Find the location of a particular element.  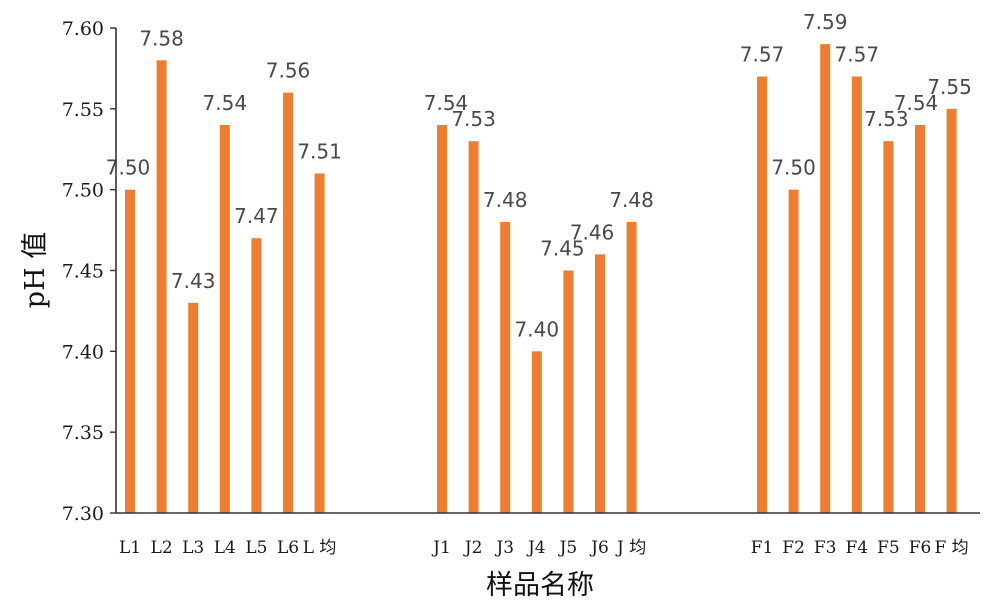

x-tick-label: F2 is located at coordinates (793, 548).